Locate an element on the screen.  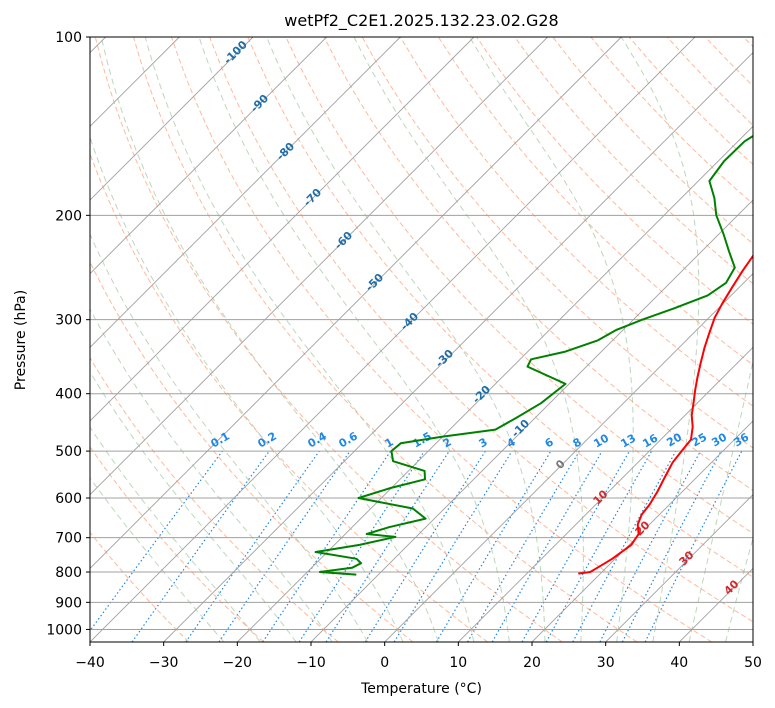
y-axis: 100 200 300 400 500 600 700 800 900 1000 is located at coordinates (64, 334).